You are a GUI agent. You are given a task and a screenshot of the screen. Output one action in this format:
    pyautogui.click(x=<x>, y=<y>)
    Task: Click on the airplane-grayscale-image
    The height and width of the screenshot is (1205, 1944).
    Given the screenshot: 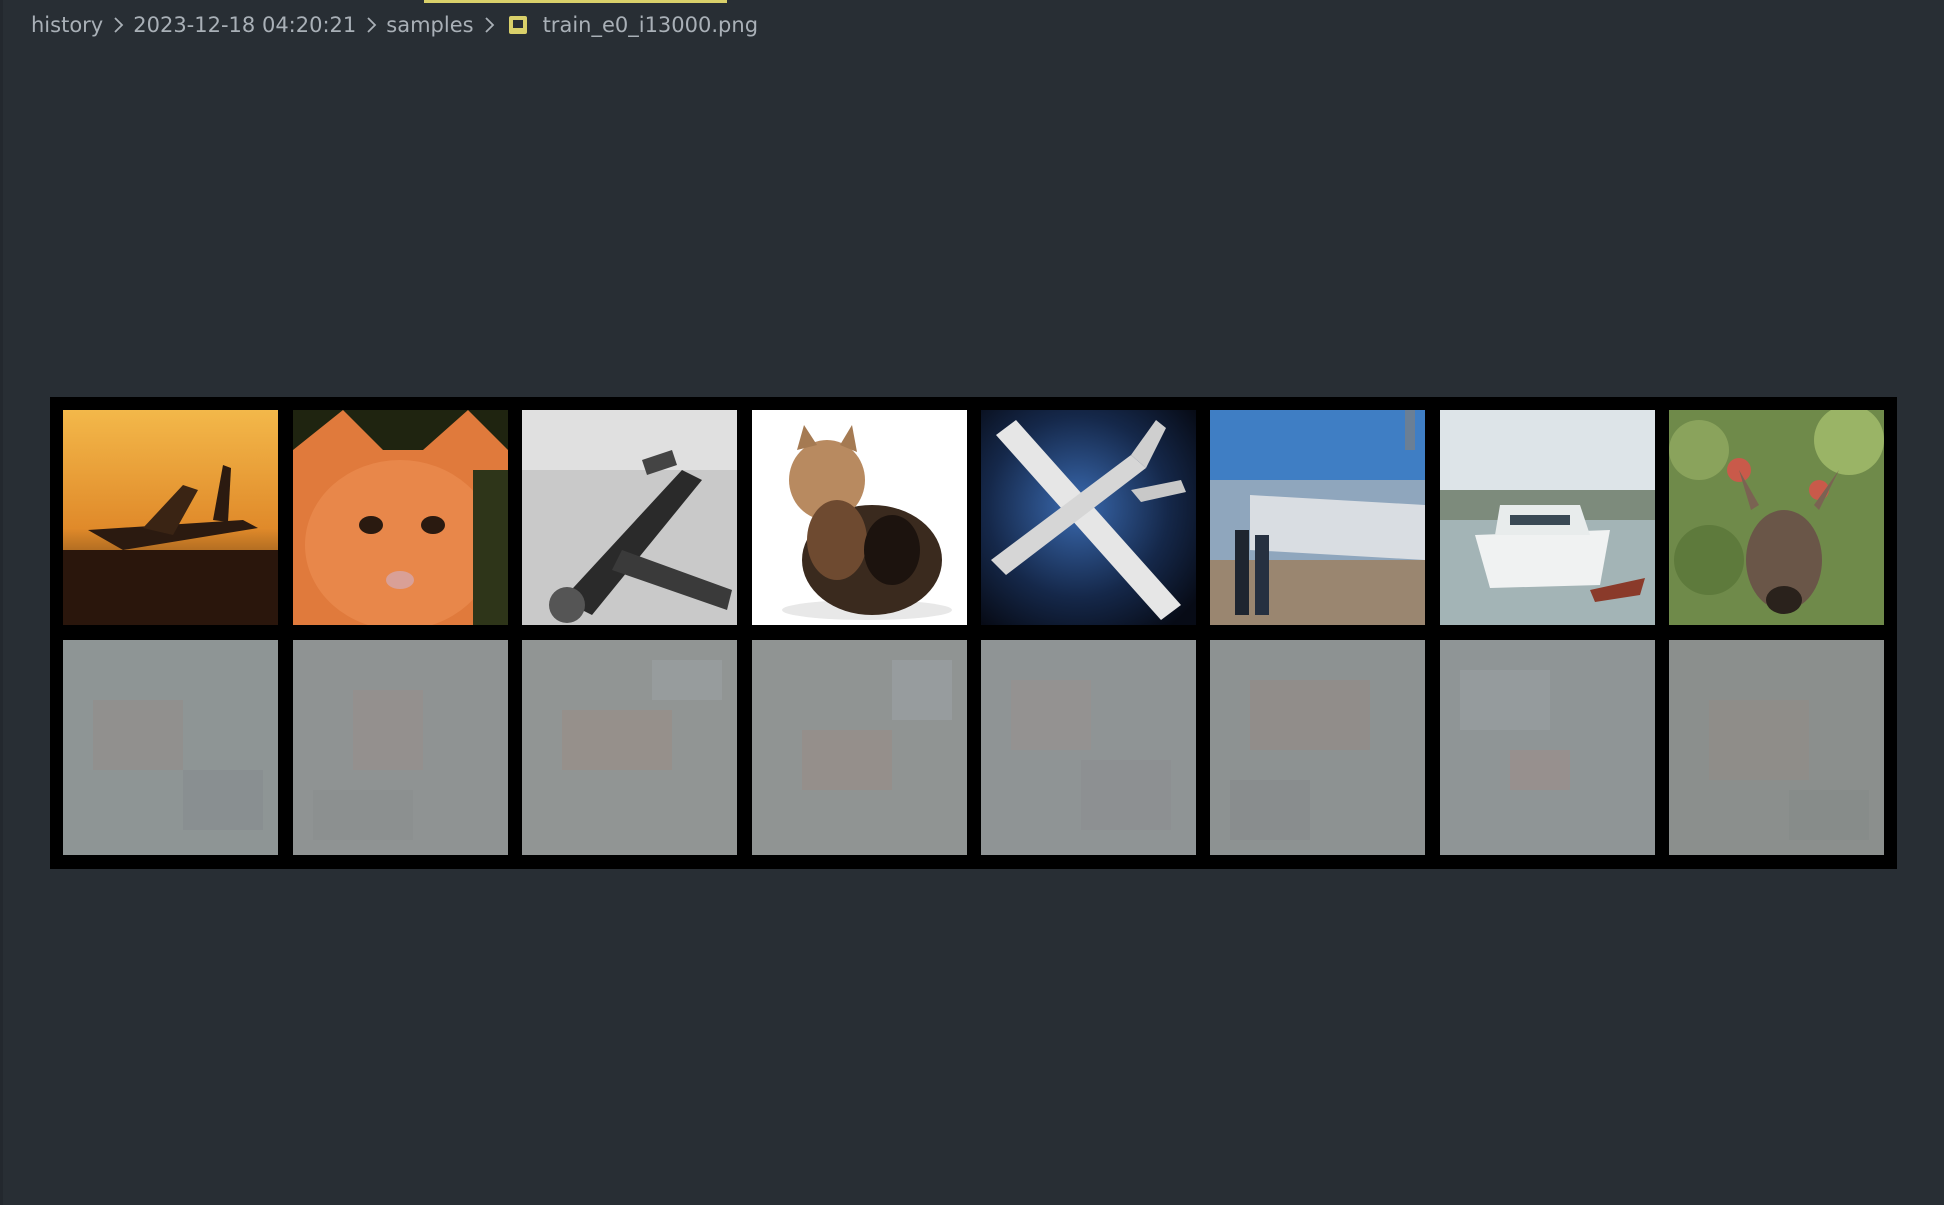 What is the action you would take?
    pyautogui.click(x=629, y=517)
    